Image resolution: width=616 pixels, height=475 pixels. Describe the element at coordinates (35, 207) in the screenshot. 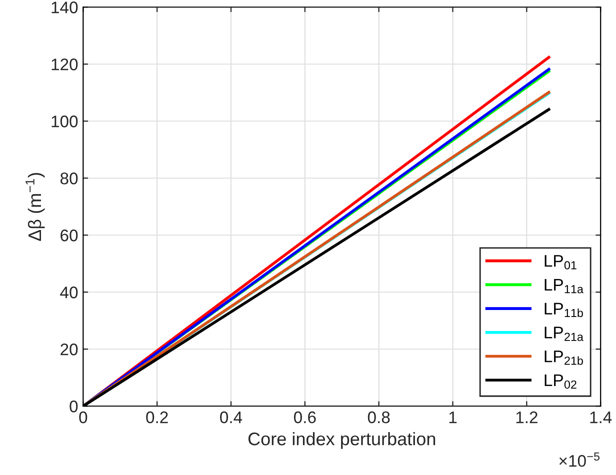

I see `y-axis-title: Δβ (m$^{−1}$)` at that location.